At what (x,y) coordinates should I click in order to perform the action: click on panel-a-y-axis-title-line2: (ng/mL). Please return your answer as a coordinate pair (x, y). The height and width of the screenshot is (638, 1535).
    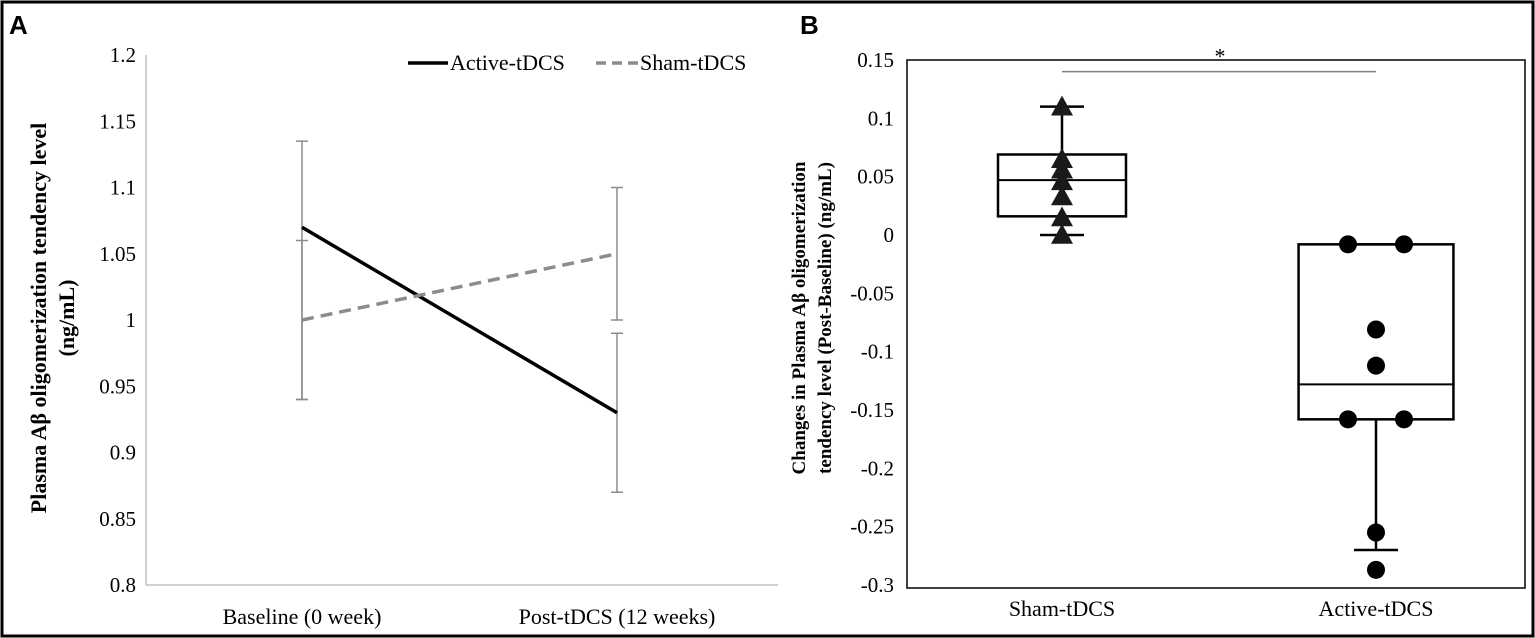
    Looking at the image, I should click on (66, 318).